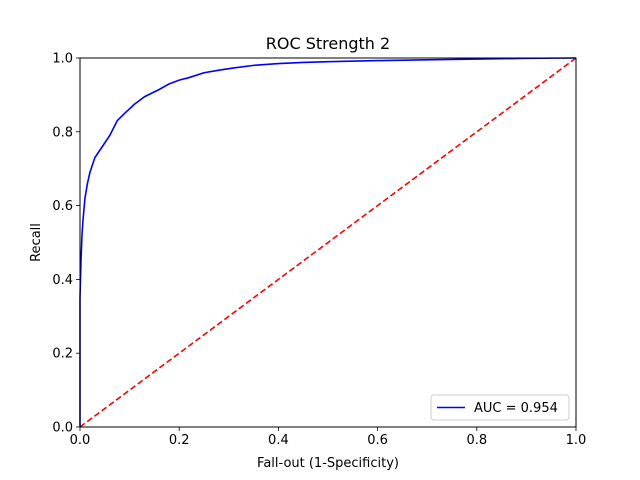 This screenshot has width=640, height=480. What do you see at coordinates (476, 440) in the screenshot?
I see `x-tick-label: 0.8` at bounding box center [476, 440].